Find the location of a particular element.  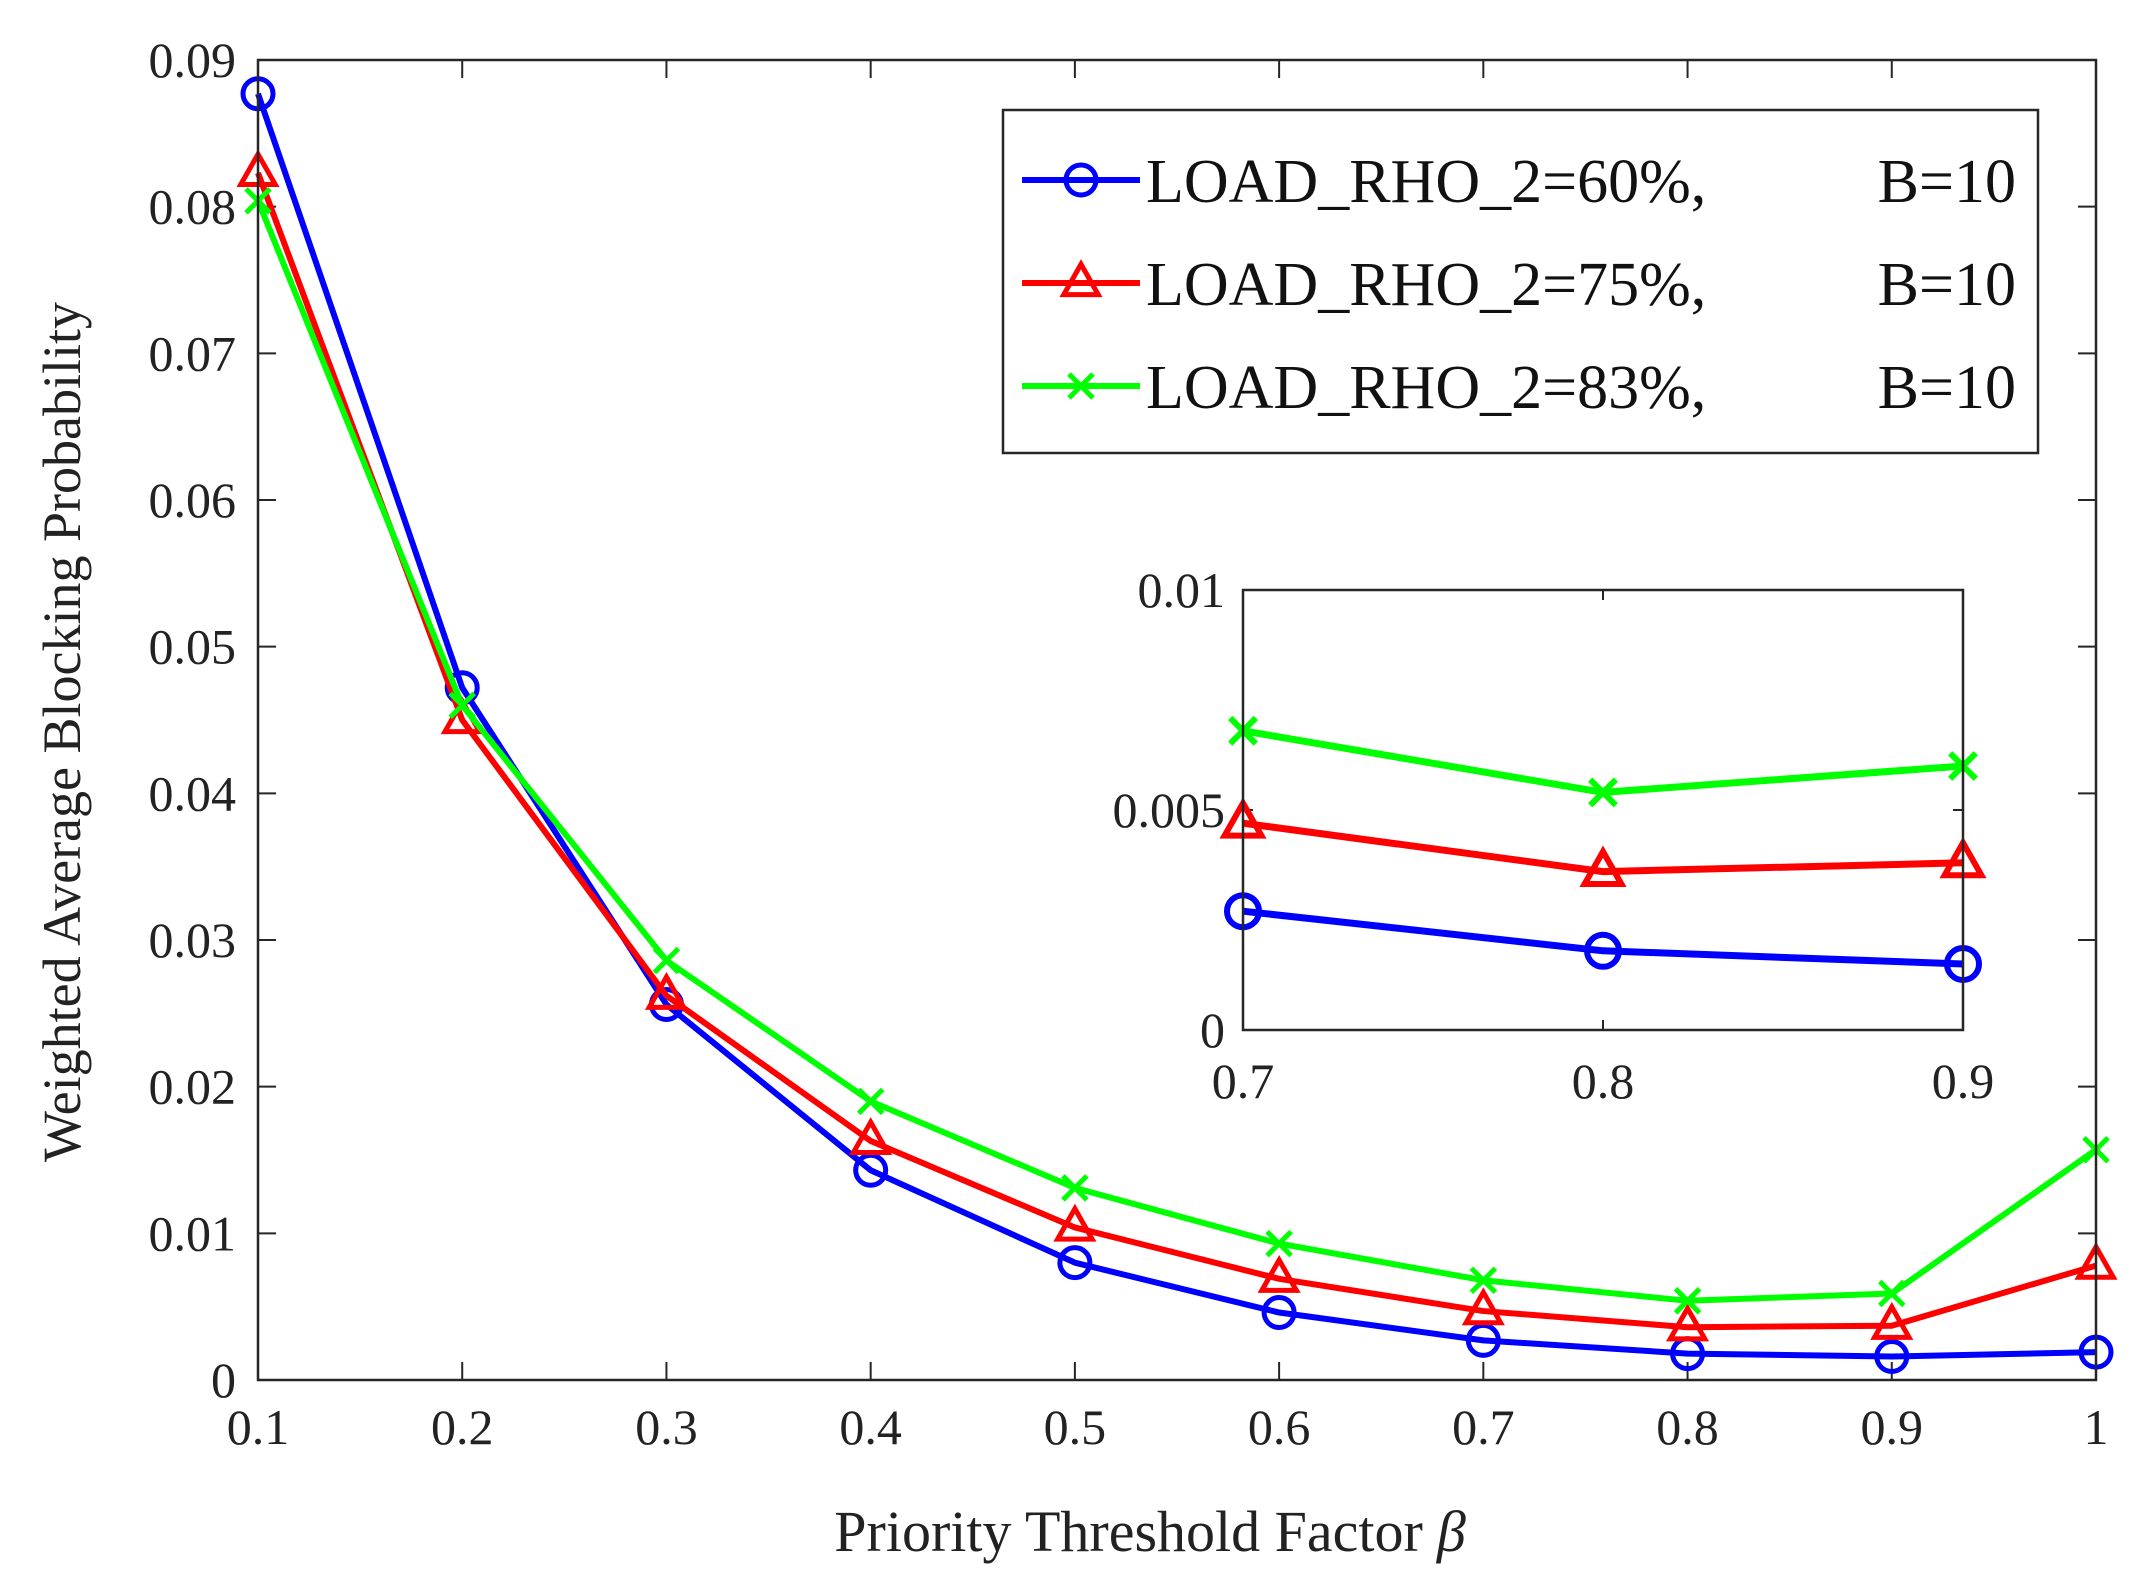

x-tick-label: 0.2 is located at coordinates (462, 1427).